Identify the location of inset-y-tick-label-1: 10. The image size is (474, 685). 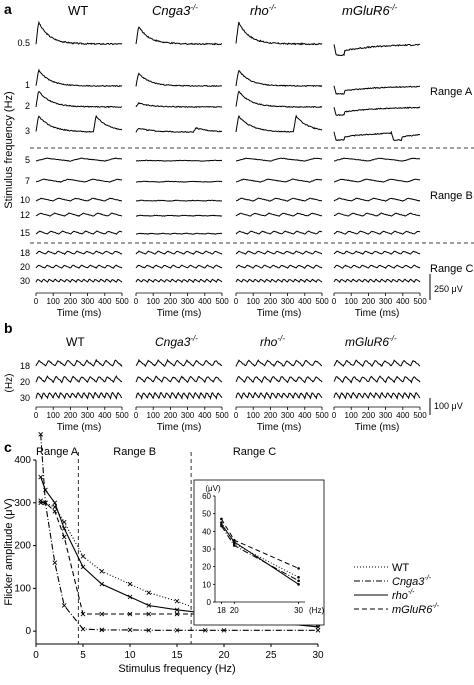
(206, 584).